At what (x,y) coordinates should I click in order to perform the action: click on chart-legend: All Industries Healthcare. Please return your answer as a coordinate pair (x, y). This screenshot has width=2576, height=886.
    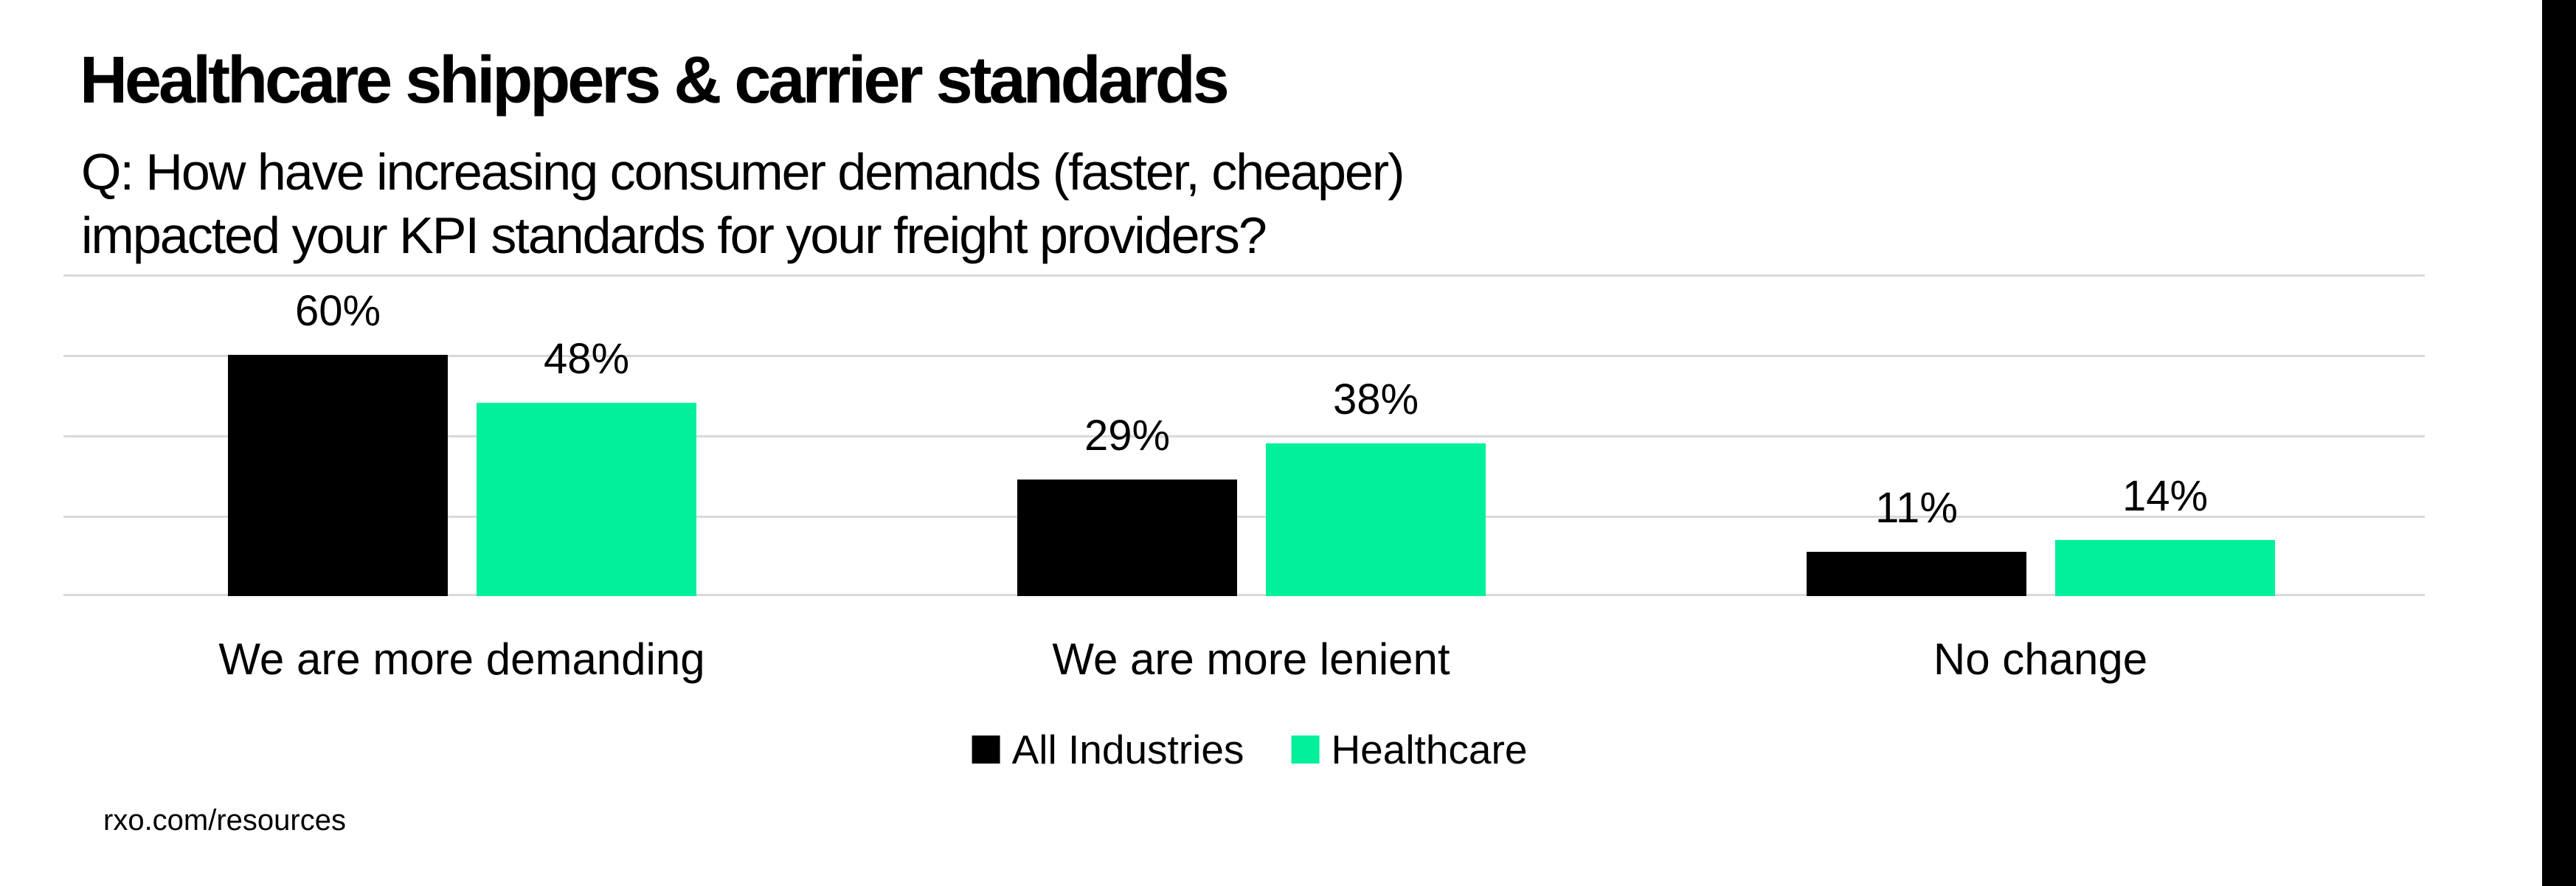
    Looking at the image, I should click on (1250, 749).